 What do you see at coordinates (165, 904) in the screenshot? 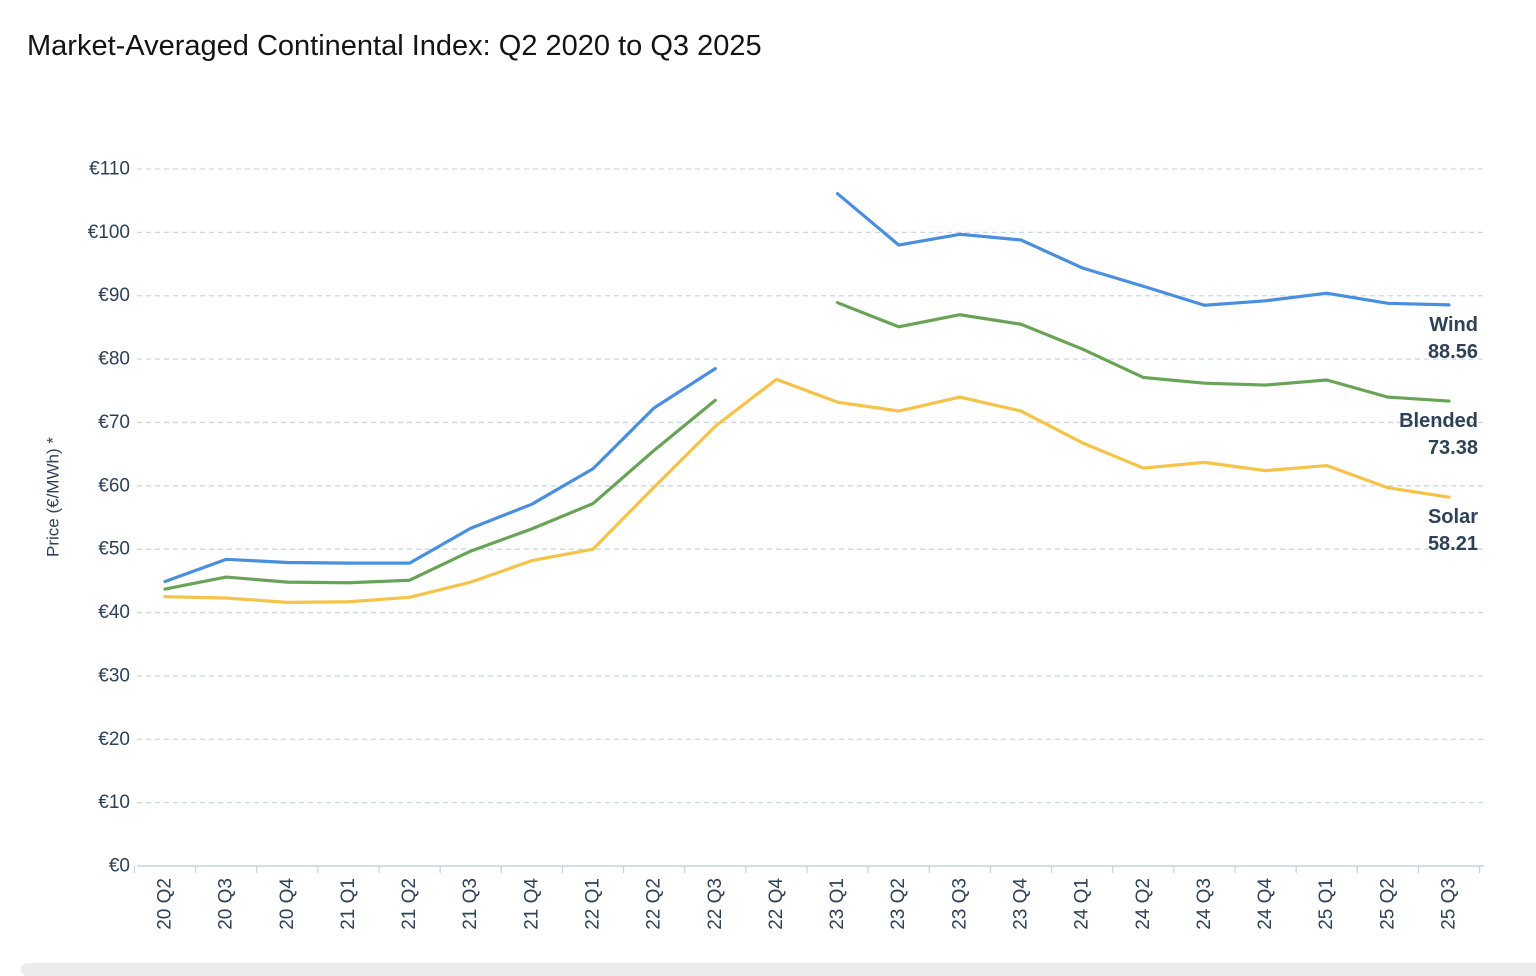
I see `x-tick-label-20-Q2: 20 Q2` at bounding box center [165, 904].